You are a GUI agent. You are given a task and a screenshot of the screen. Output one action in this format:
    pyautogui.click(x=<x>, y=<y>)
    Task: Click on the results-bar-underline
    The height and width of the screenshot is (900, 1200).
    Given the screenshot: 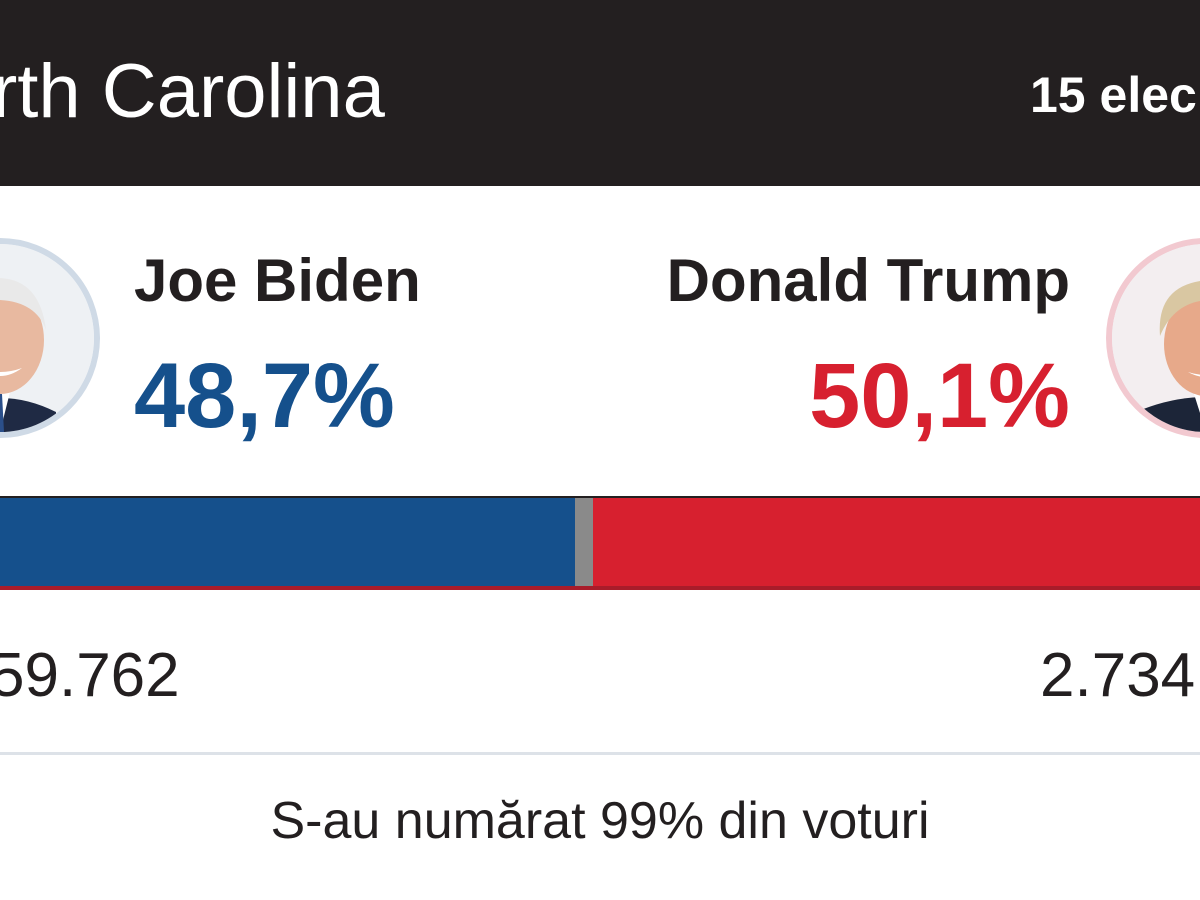 What is the action you would take?
    pyautogui.click(x=600, y=588)
    